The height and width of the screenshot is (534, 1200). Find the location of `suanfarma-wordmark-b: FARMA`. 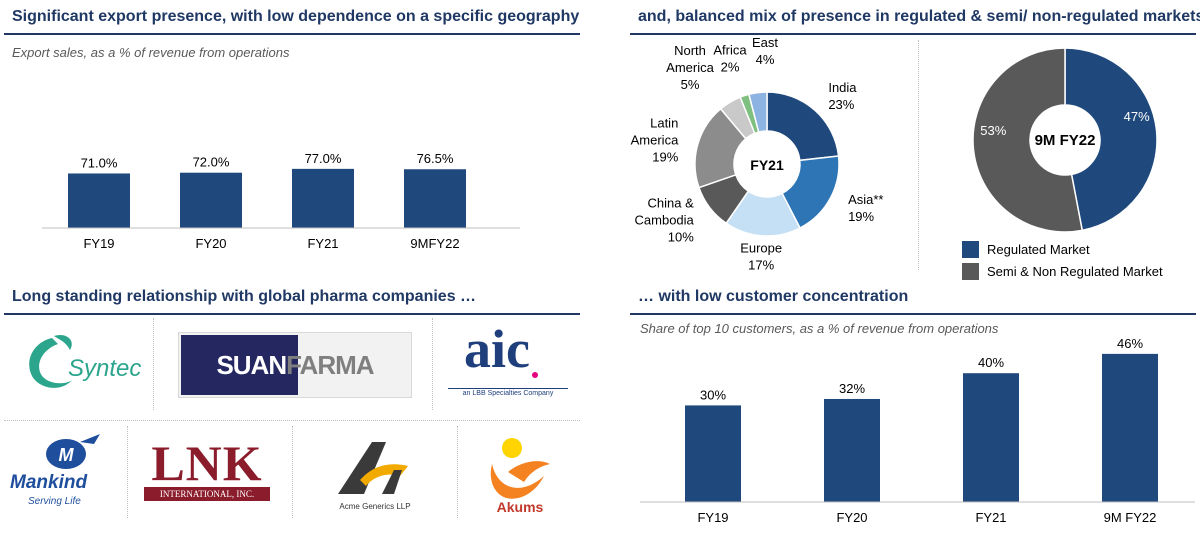

suanfarma-wordmark-b: FARMA is located at coordinates (330, 364).